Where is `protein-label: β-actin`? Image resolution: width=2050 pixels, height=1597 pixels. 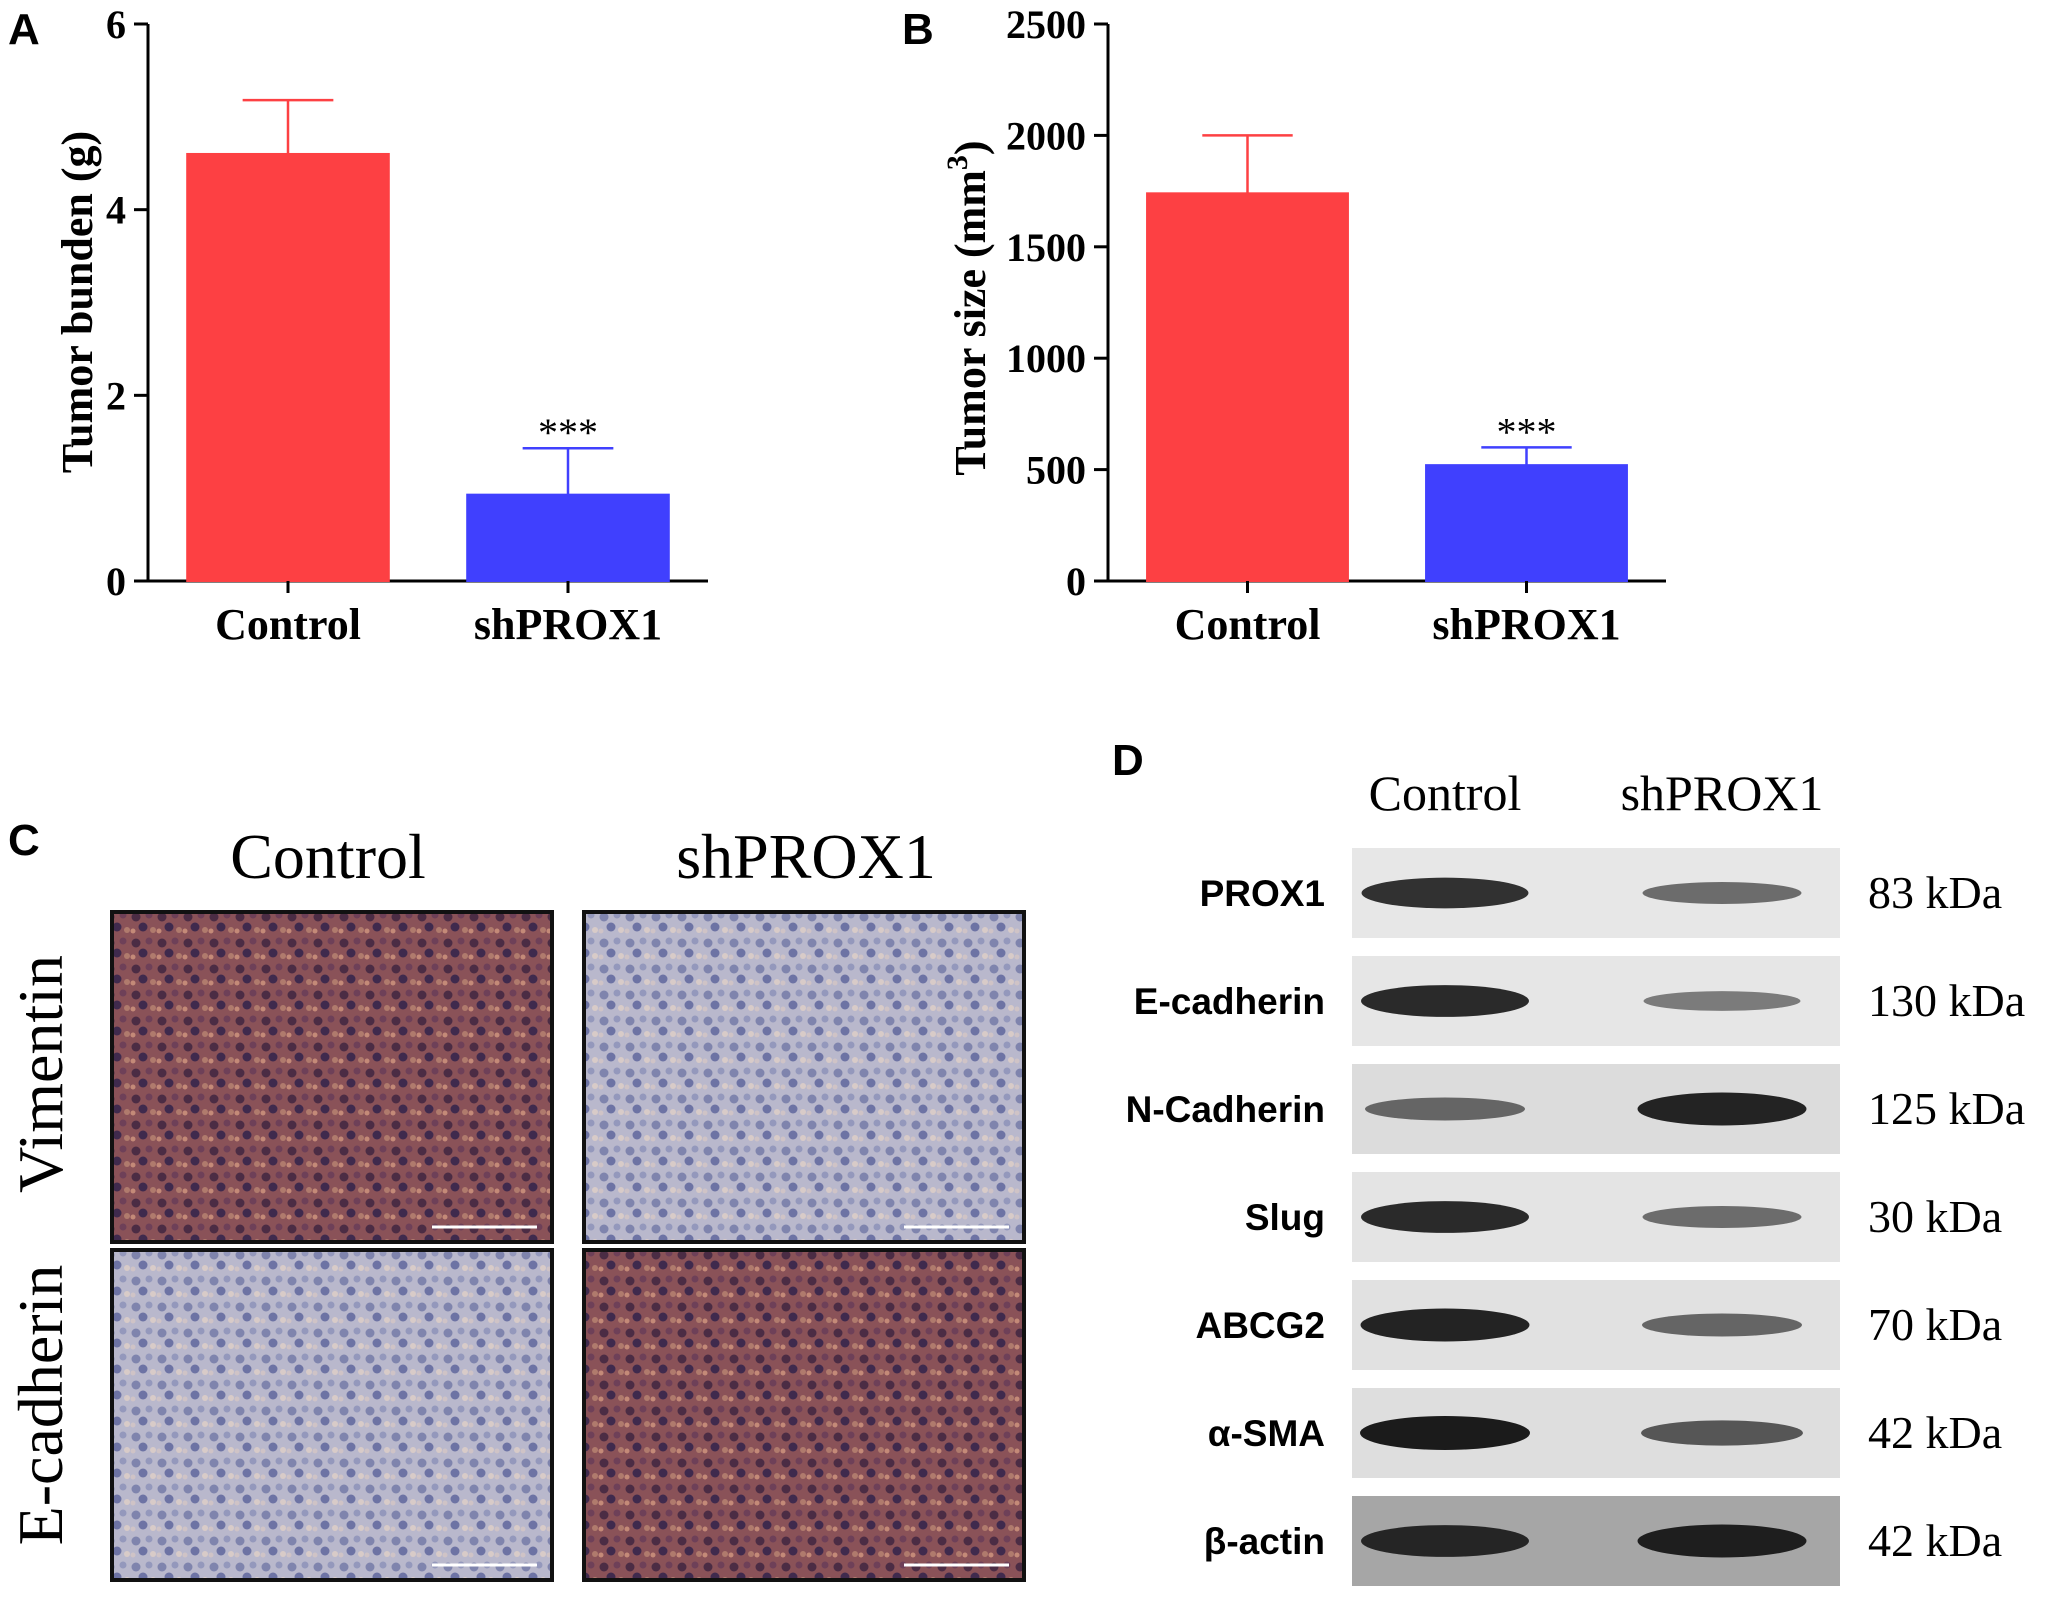 protein-label: β-actin is located at coordinates (1264, 1541).